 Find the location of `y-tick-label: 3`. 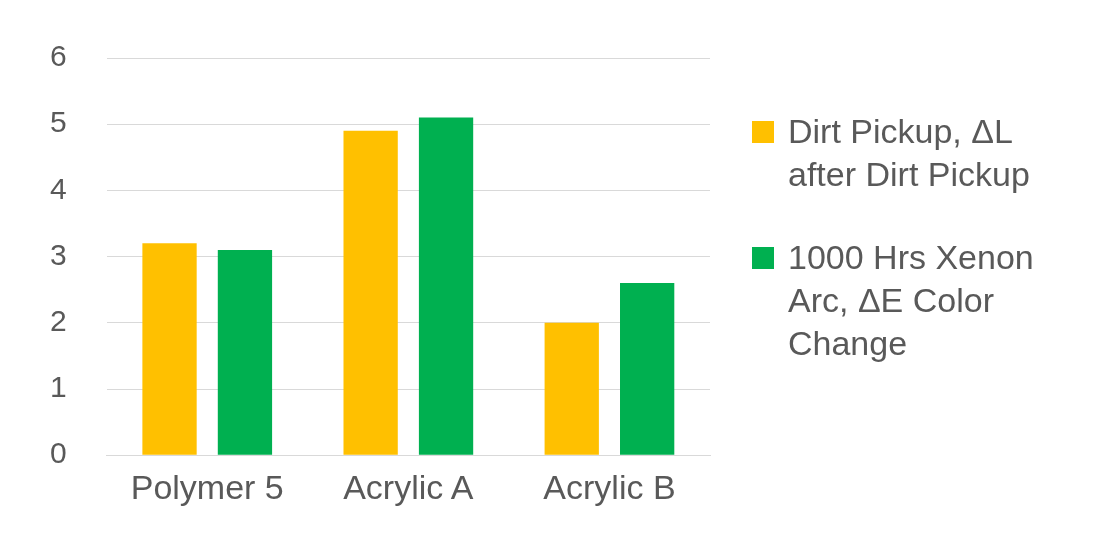

y-tick-label: 3 is located at coordinates (58, 254).